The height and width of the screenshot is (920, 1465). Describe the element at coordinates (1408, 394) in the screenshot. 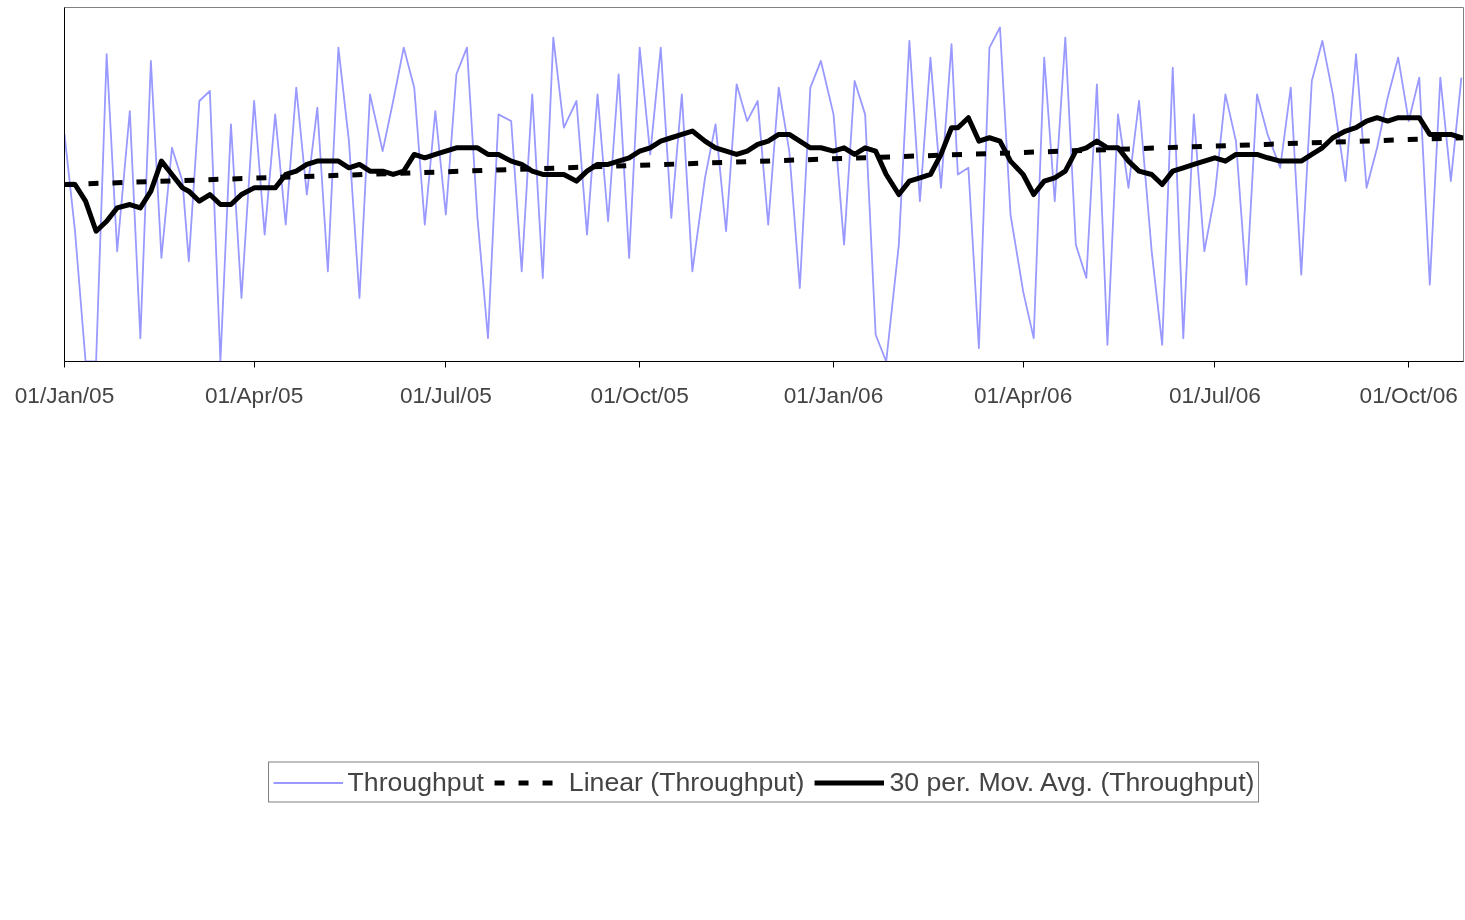

I see `x-tick-label: 01/Oct/06` at that location.